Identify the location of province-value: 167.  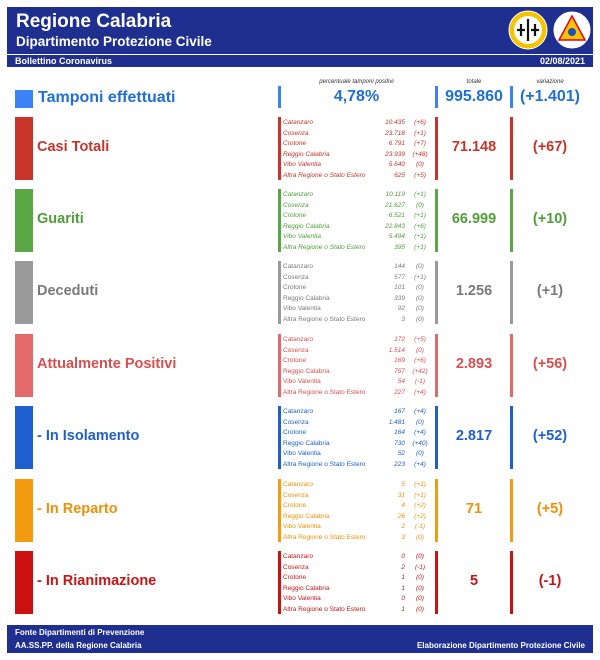
(399, 411).